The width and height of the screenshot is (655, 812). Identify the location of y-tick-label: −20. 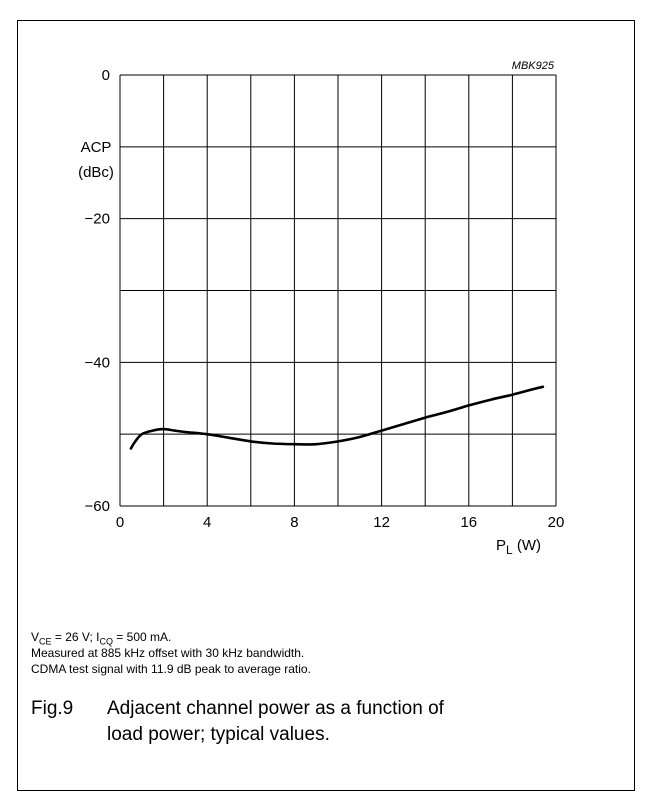
(97, 219).